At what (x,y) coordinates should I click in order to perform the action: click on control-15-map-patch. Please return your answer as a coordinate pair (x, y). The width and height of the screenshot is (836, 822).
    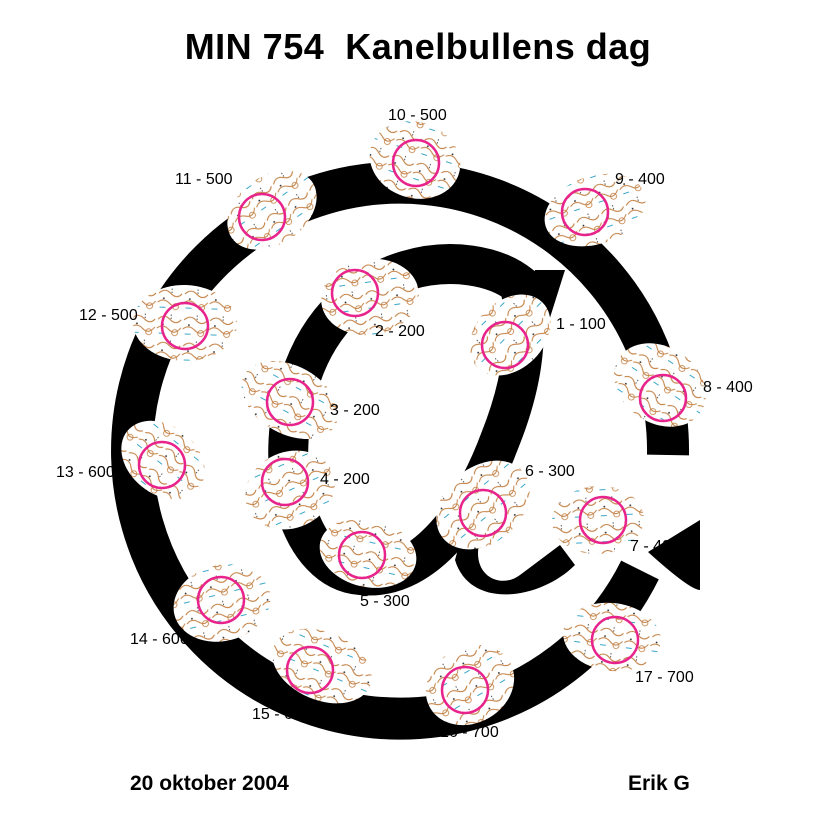
    Looking at the image, I should click on (322, 666).